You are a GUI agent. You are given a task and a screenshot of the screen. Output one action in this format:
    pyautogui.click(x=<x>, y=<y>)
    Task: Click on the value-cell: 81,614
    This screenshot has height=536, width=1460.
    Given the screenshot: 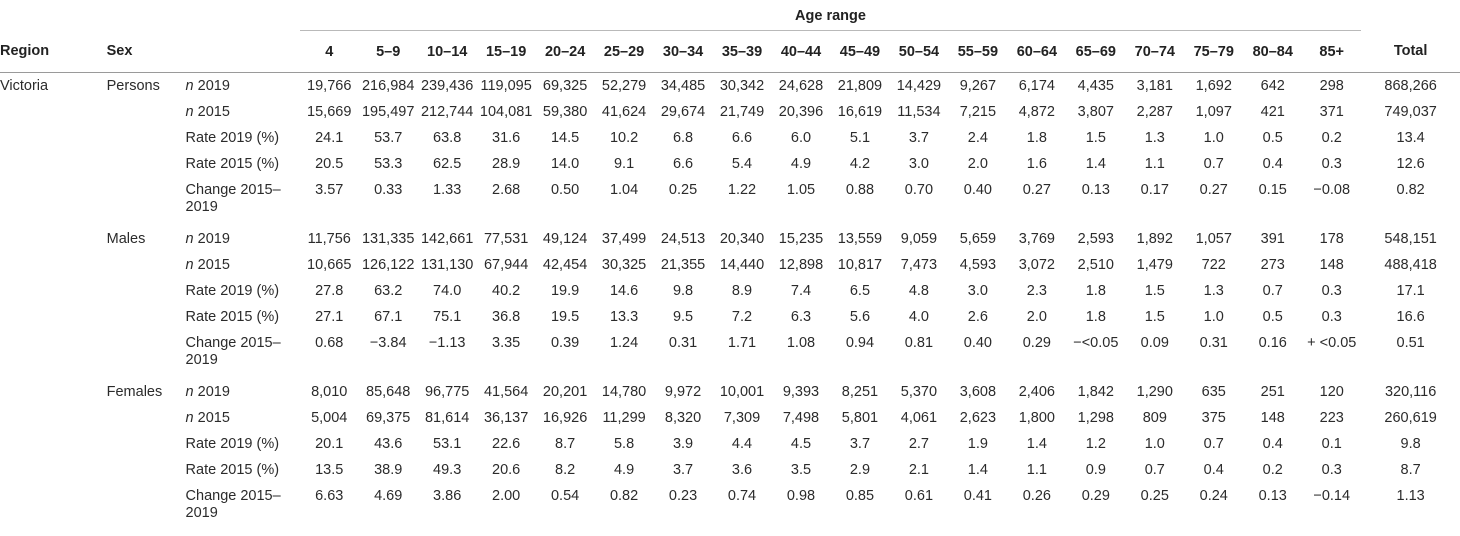 What is the action you would take?
    pyautogui.click(x=447, y=418)
    